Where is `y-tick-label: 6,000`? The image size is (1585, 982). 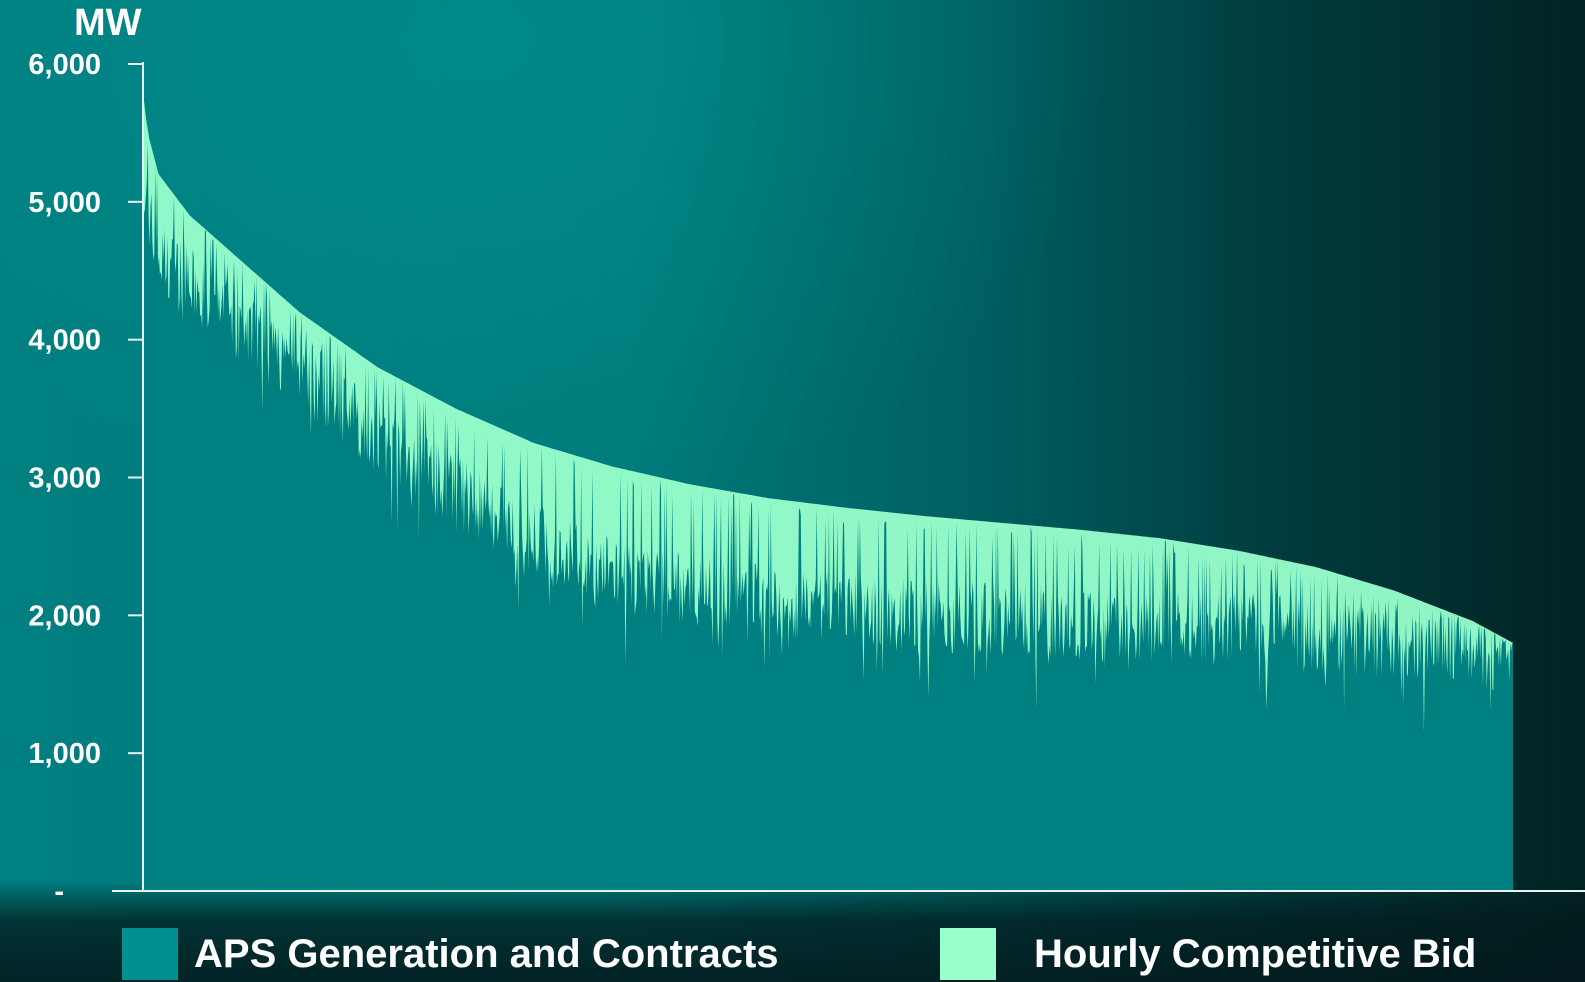
y-tick-label: 6,000 is located at coordinates (64, 65).